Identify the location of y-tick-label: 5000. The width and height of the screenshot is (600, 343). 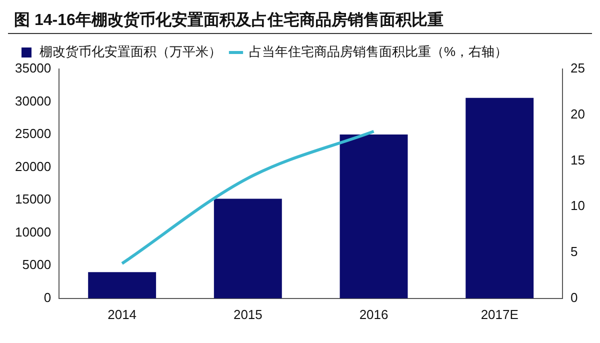
(37, 264).